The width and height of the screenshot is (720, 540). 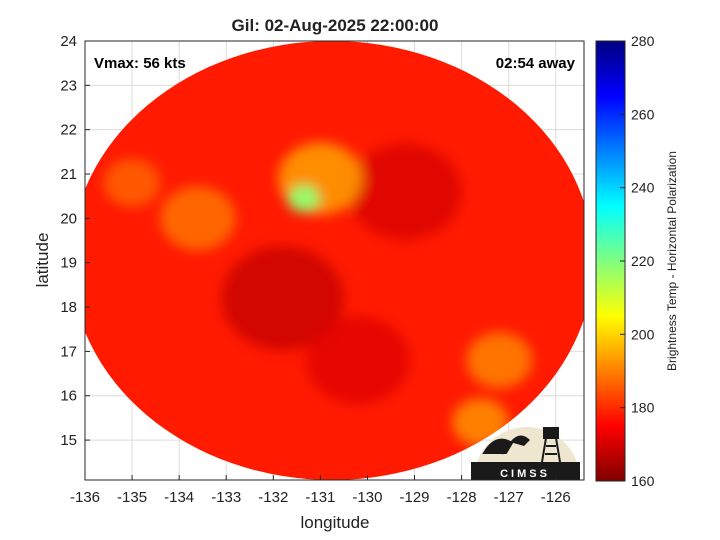 I want to click on colorbar-tick-label: 220, so click(x=643, y=261).